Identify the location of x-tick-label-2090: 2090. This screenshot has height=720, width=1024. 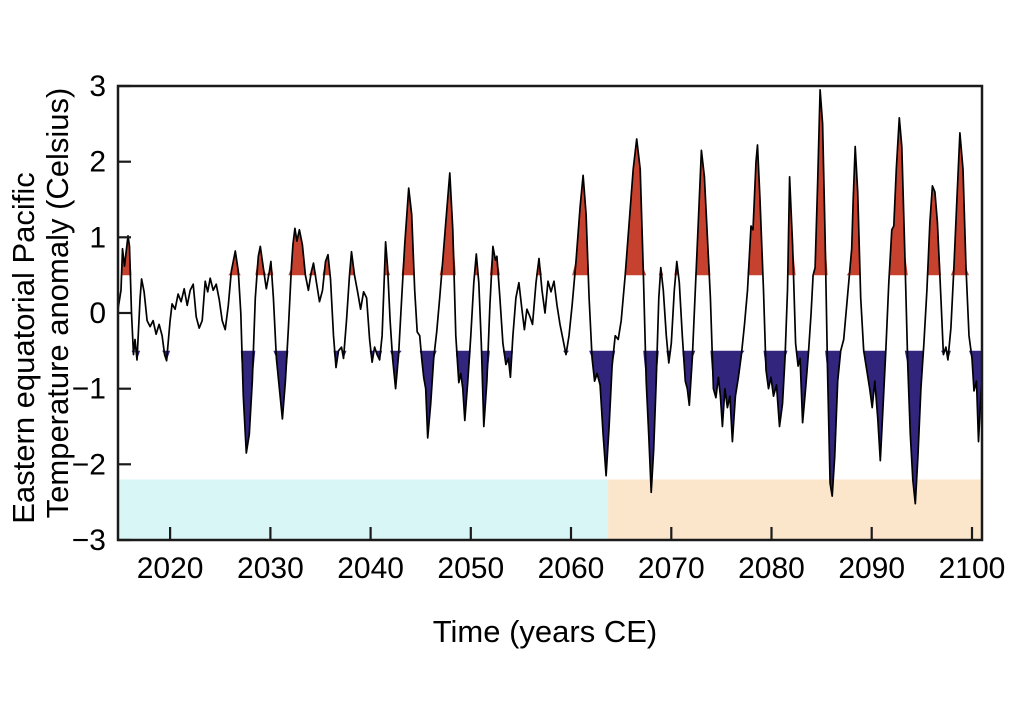
(871, 568).